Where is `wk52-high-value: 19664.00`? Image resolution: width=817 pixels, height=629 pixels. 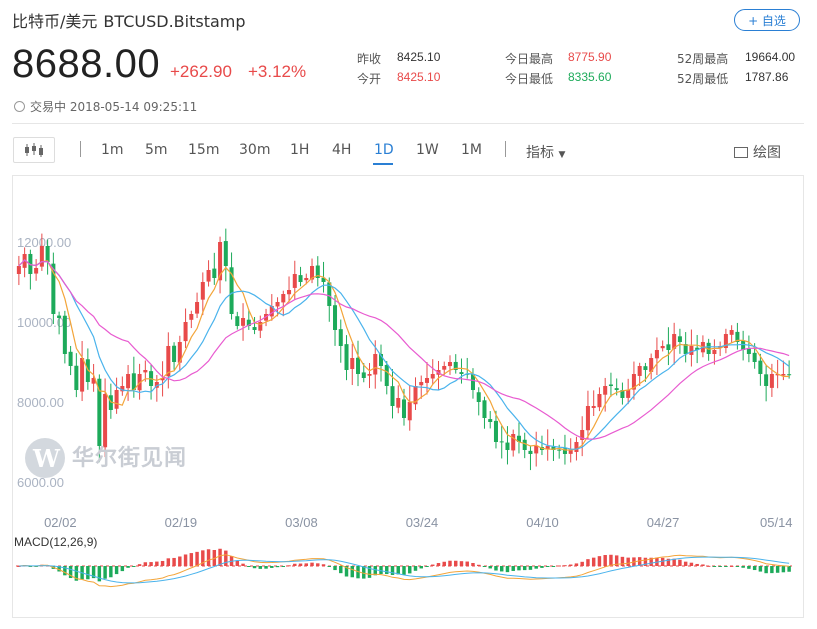
wk52-high-value: 19664.00 is located at coordinates (770, 57).